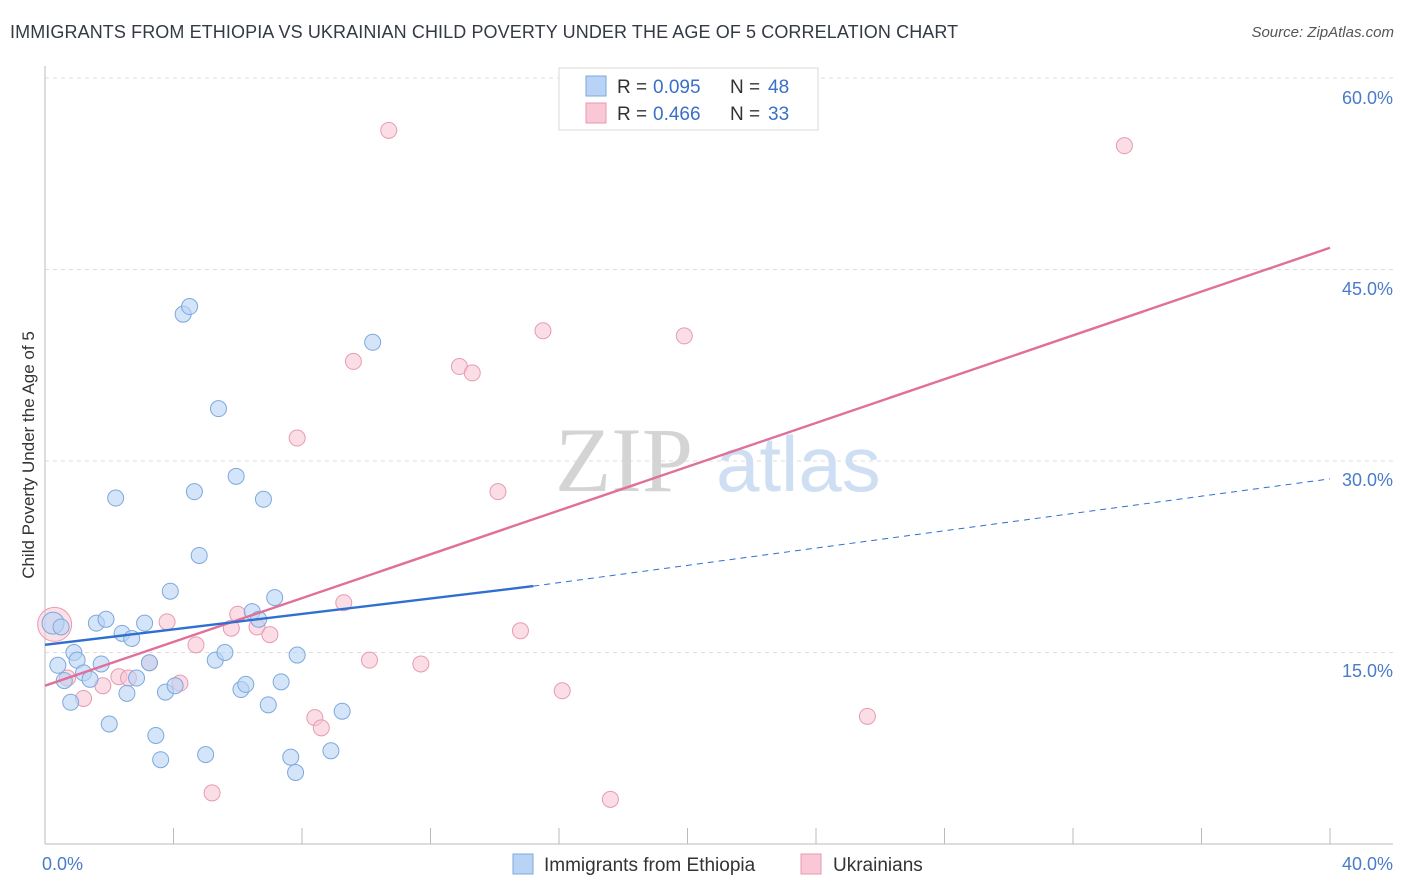  I want to click on y-tick-label-60: 60.0%, so click(1367, 98).